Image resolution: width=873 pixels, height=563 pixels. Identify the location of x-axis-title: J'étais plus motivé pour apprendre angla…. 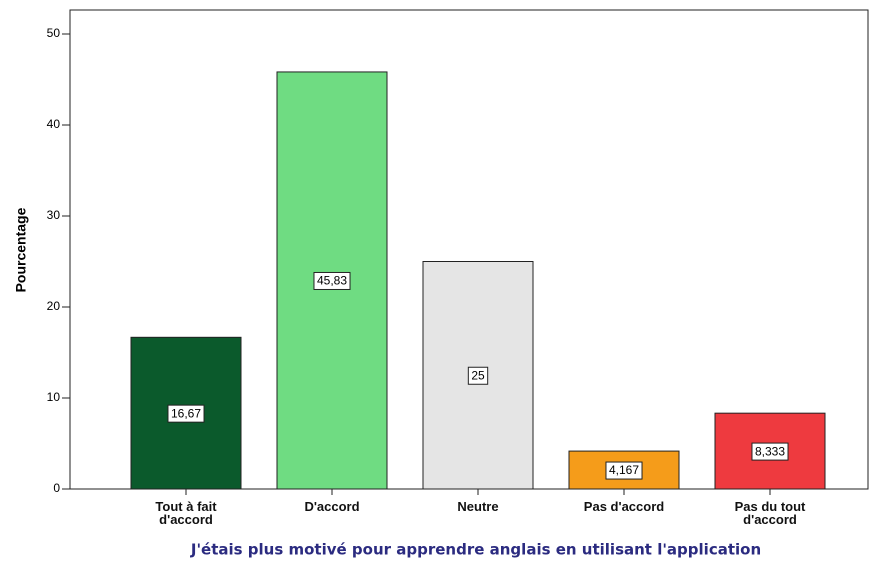
(475, 550).